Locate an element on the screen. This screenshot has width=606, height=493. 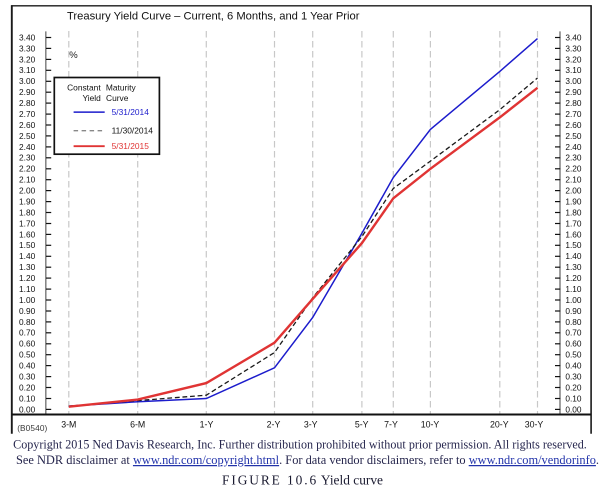
svg-text: 5-Y is located at coordinates (362, 424).